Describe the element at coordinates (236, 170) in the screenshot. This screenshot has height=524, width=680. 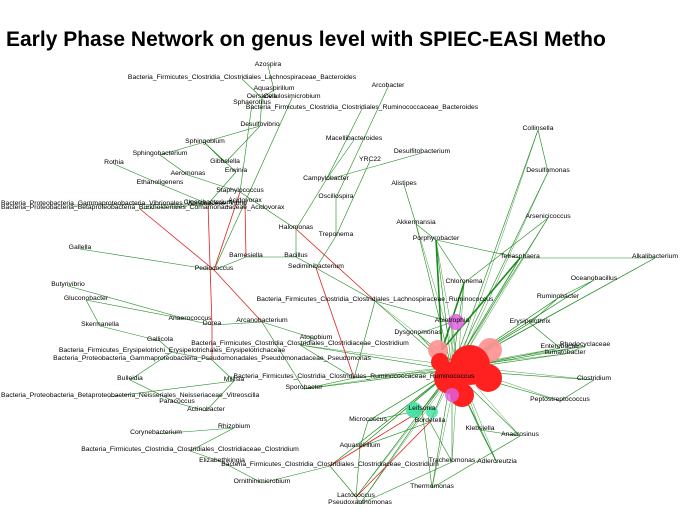
I see `node-label: Erwinia` at that location.